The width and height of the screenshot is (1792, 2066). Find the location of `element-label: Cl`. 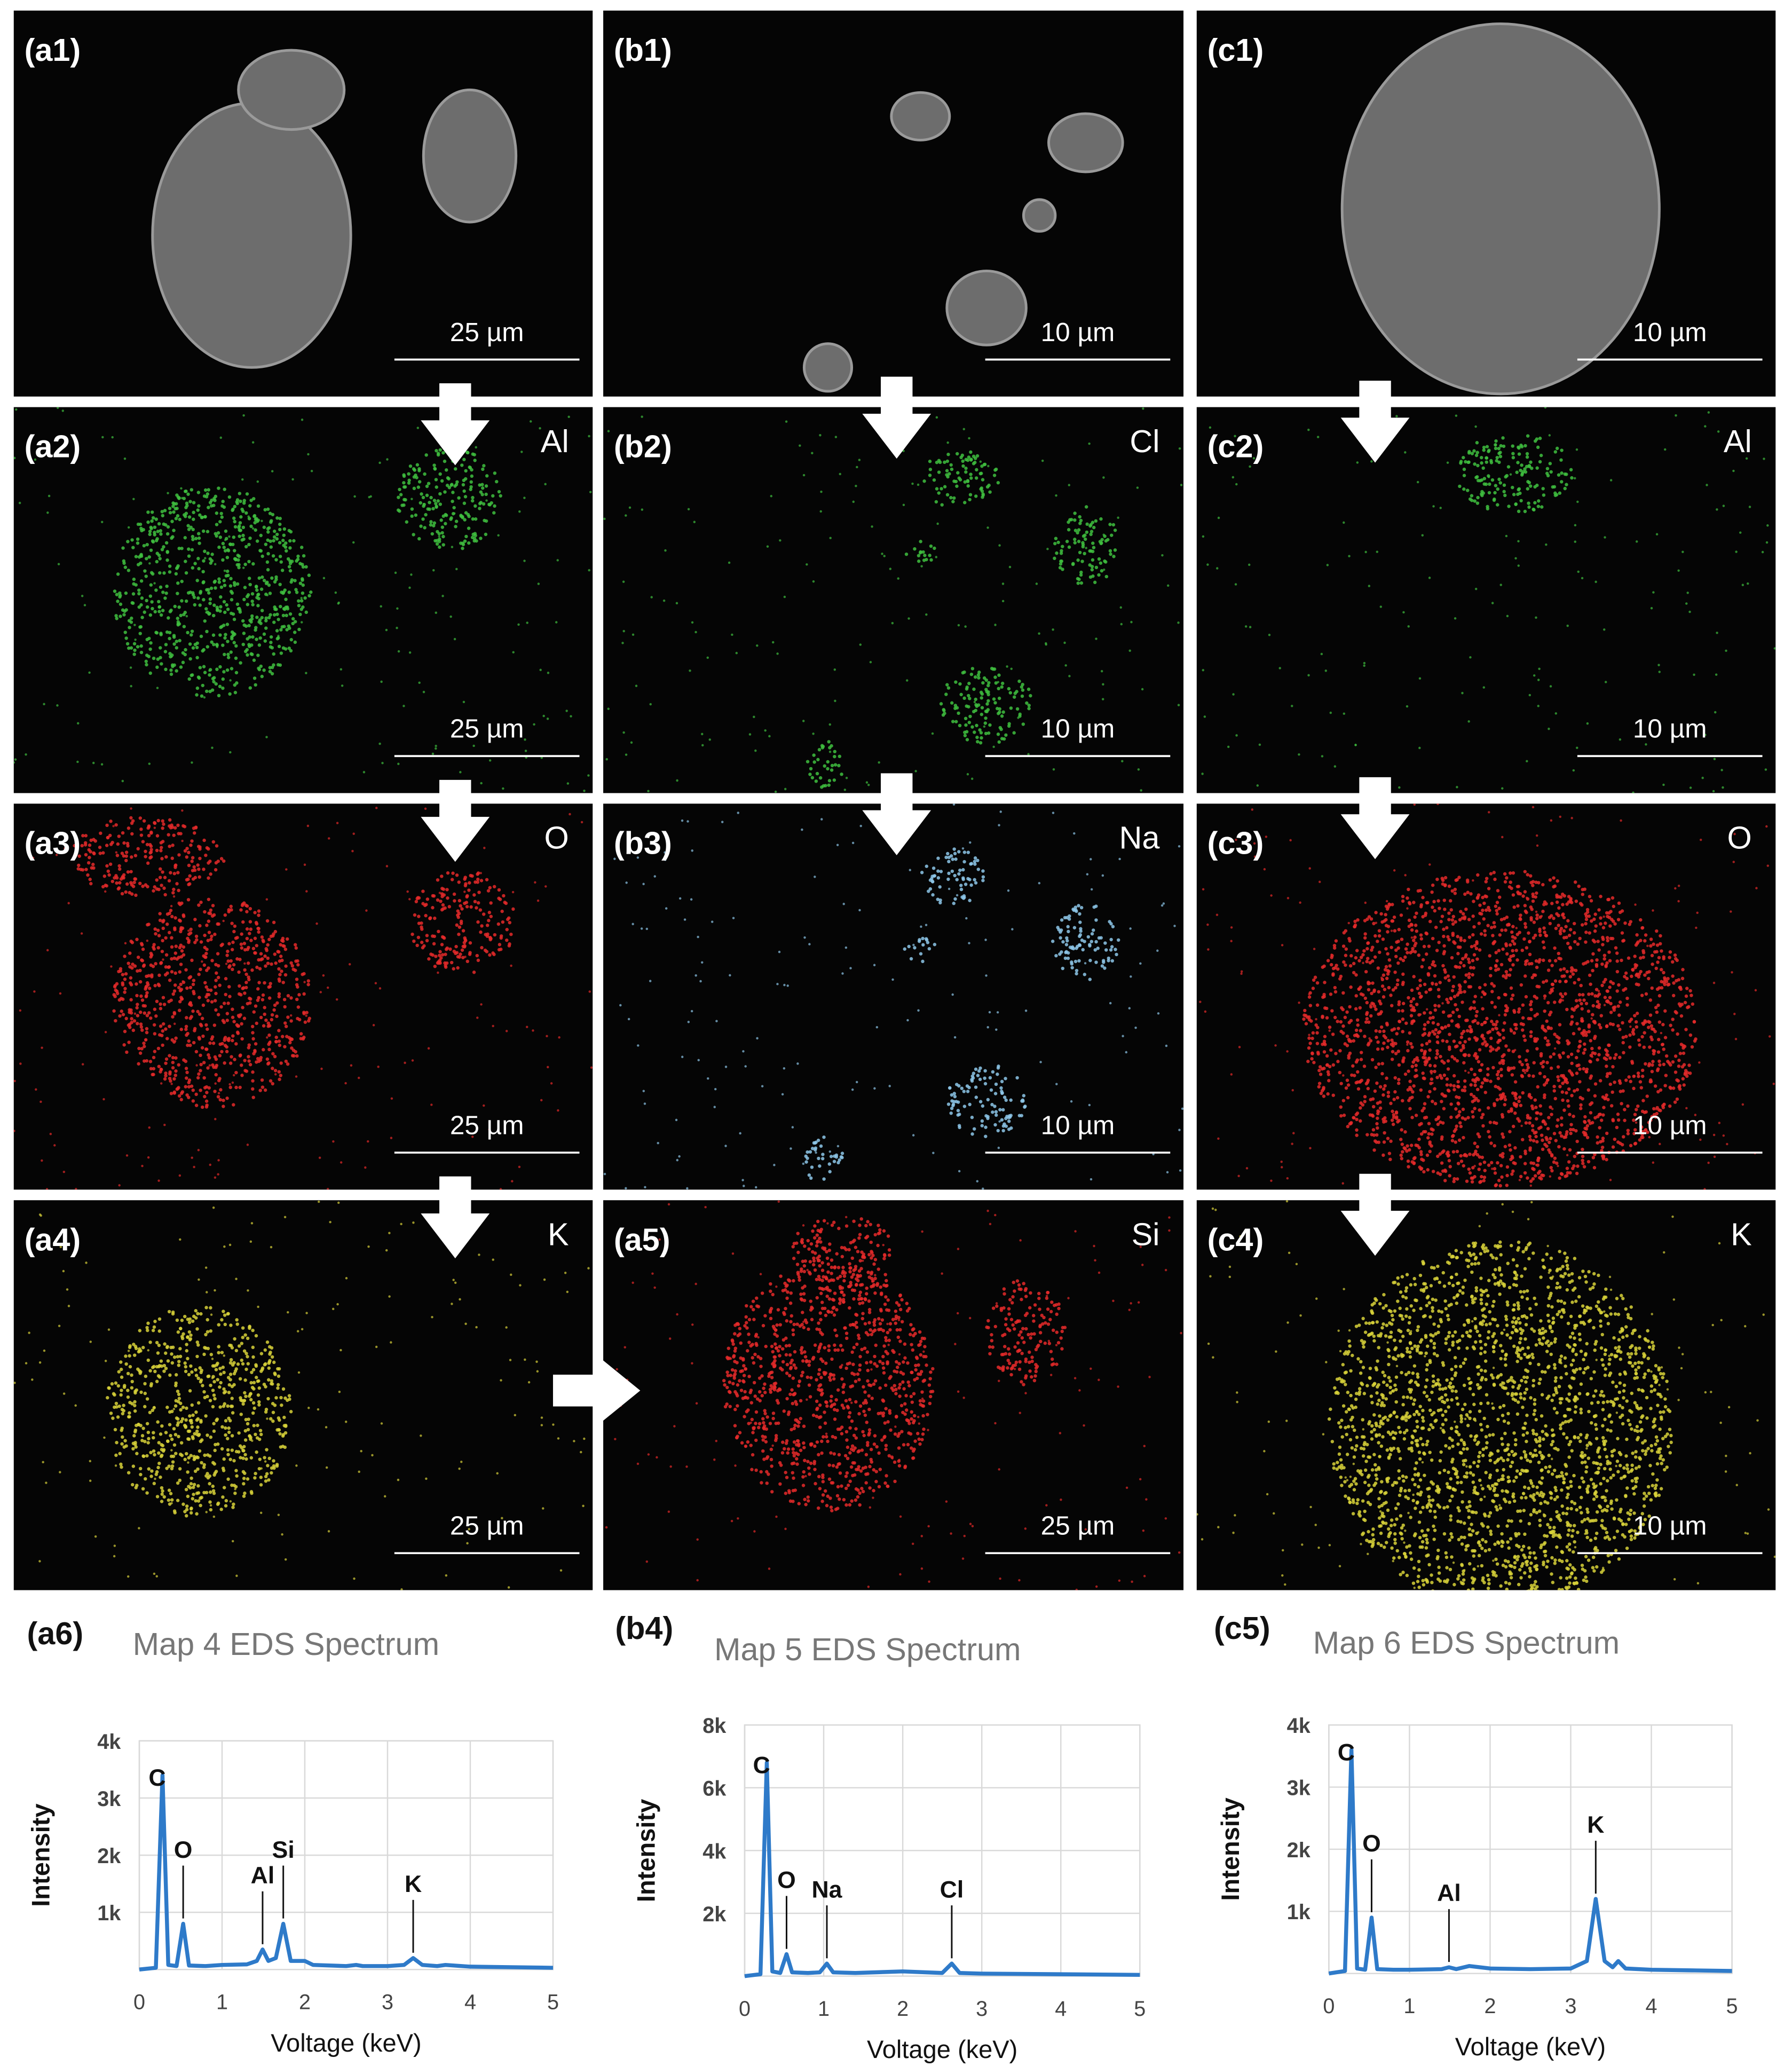

element-label: Cl is located at coordinates (1144, 441).